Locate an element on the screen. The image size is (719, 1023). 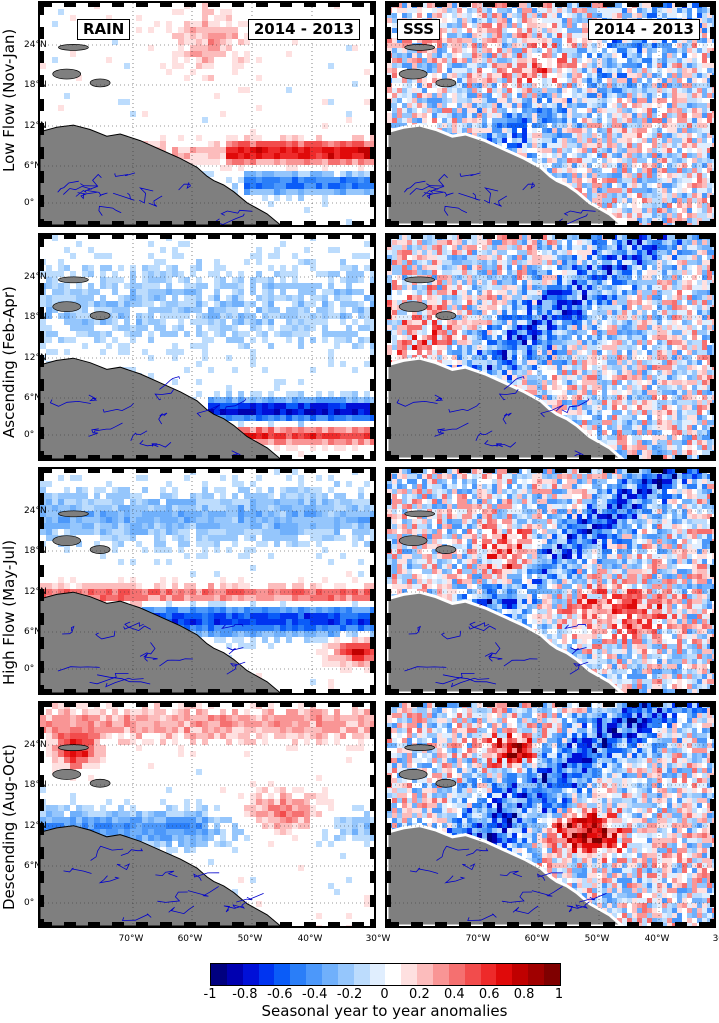
sss-map-panel-row1: SSS 2014 - 2013 is located at coordinates (550, 114).